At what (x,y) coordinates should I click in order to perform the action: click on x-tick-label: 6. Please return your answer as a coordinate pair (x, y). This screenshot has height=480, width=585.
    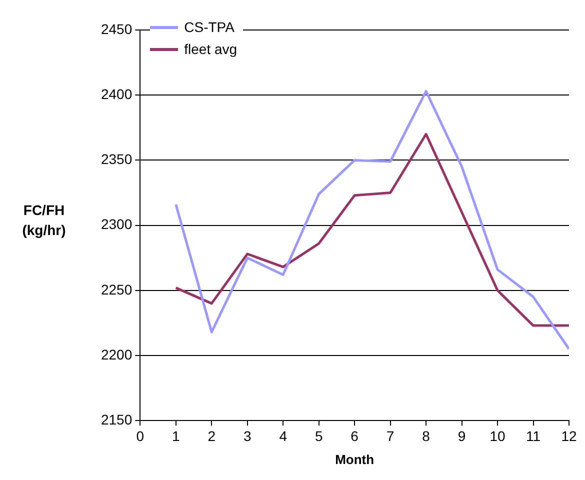
    Looking at the image, I should click on (354, 436).